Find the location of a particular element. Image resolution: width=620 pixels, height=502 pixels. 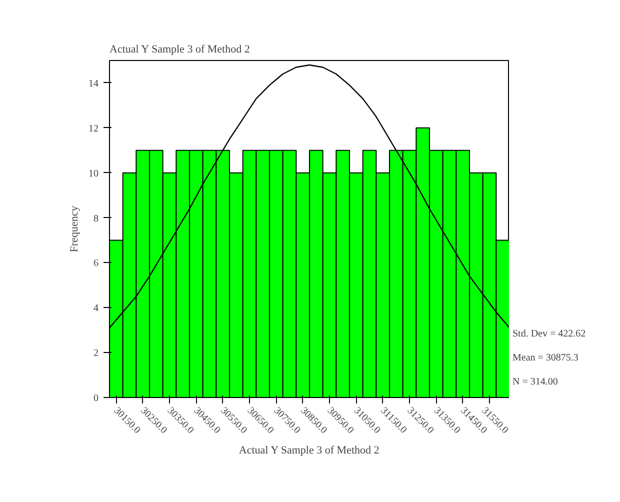

y-tick-label: 10 is located at coordinates (93, 174).